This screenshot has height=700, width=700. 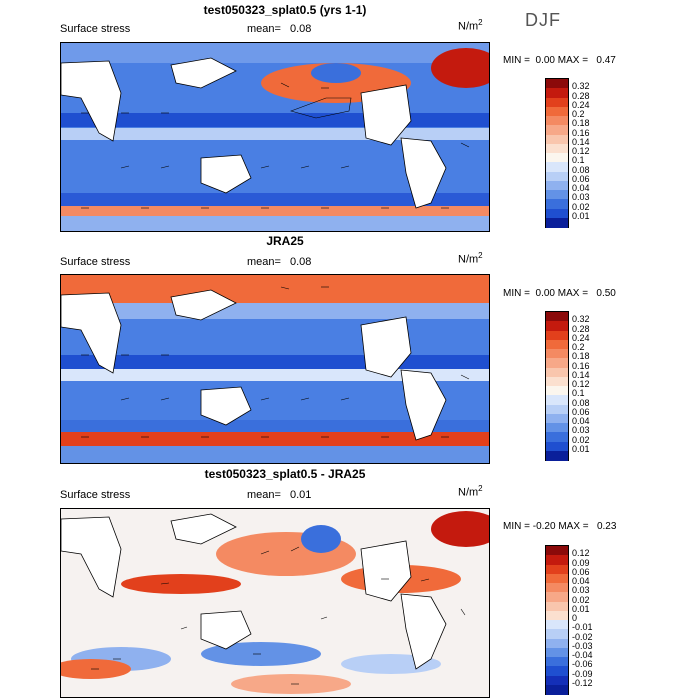 I want to click on panel-1-variable-label: Surface stress, so click(x=95, y=29).